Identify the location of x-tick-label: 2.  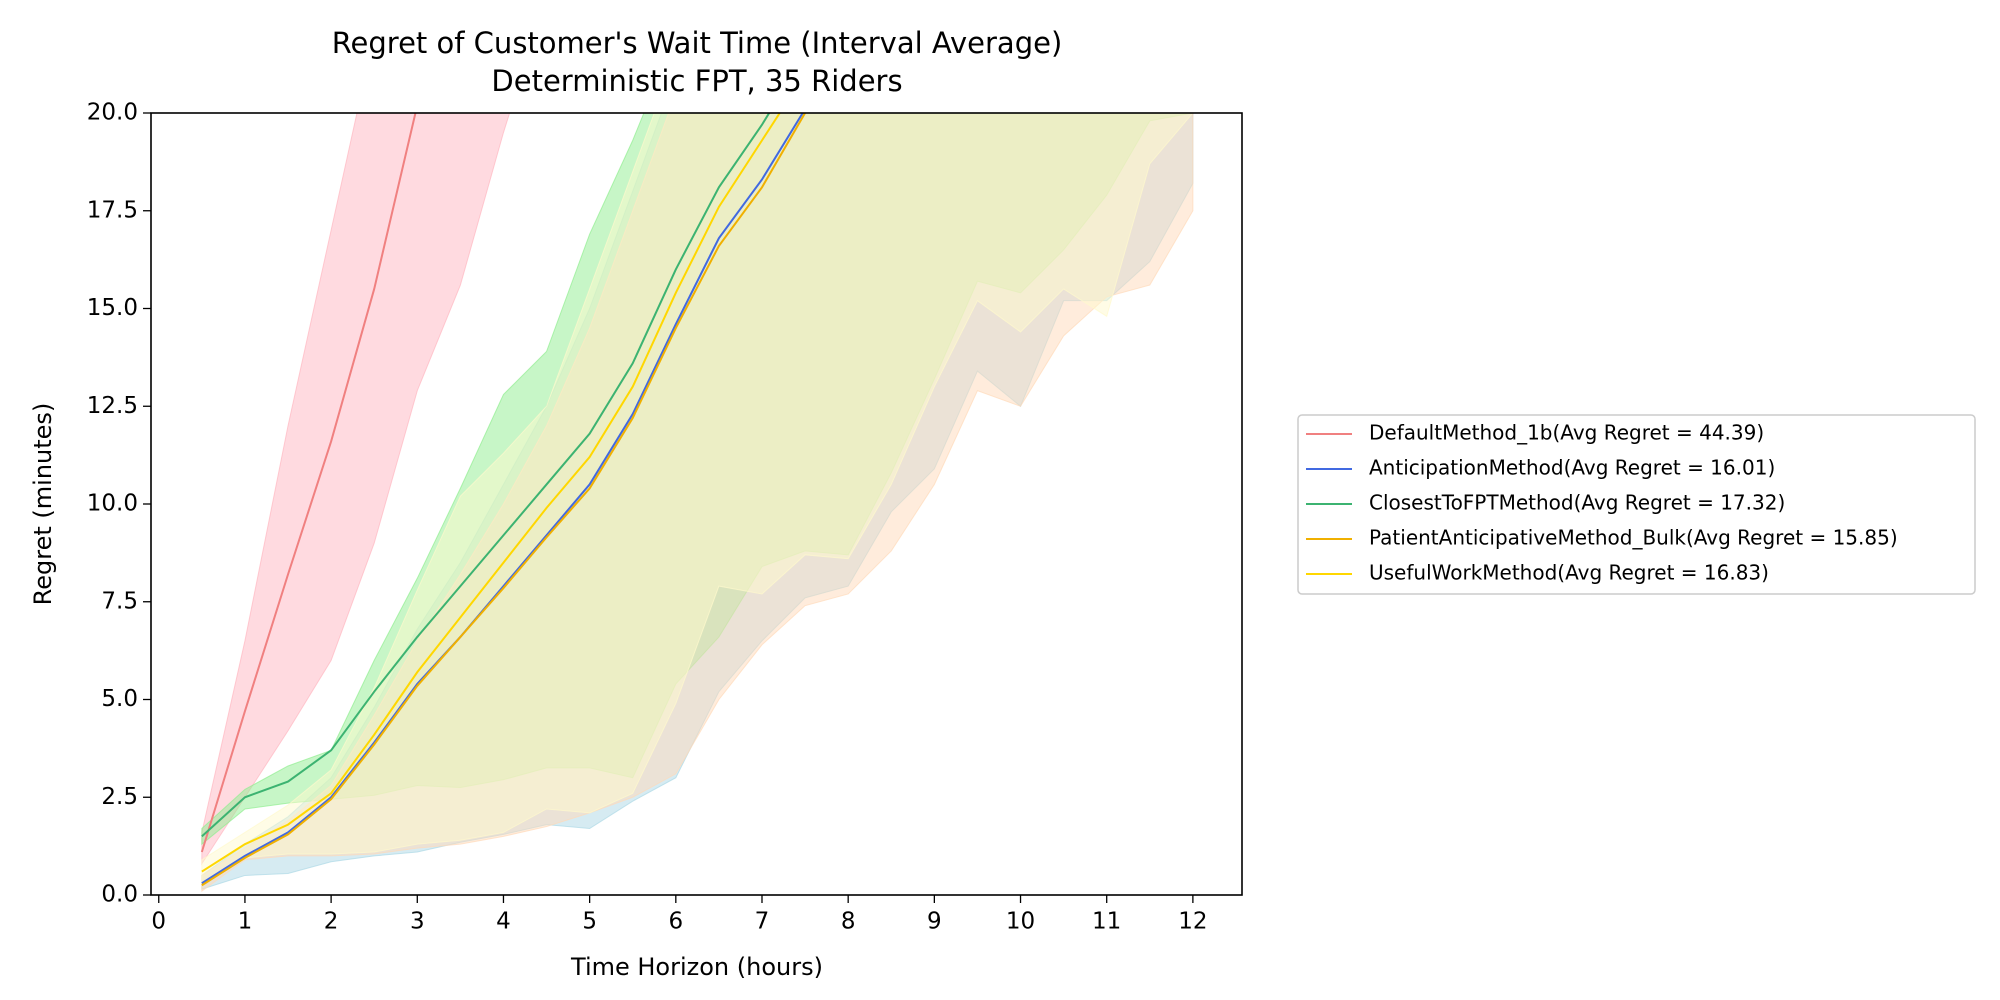
(331, 922).